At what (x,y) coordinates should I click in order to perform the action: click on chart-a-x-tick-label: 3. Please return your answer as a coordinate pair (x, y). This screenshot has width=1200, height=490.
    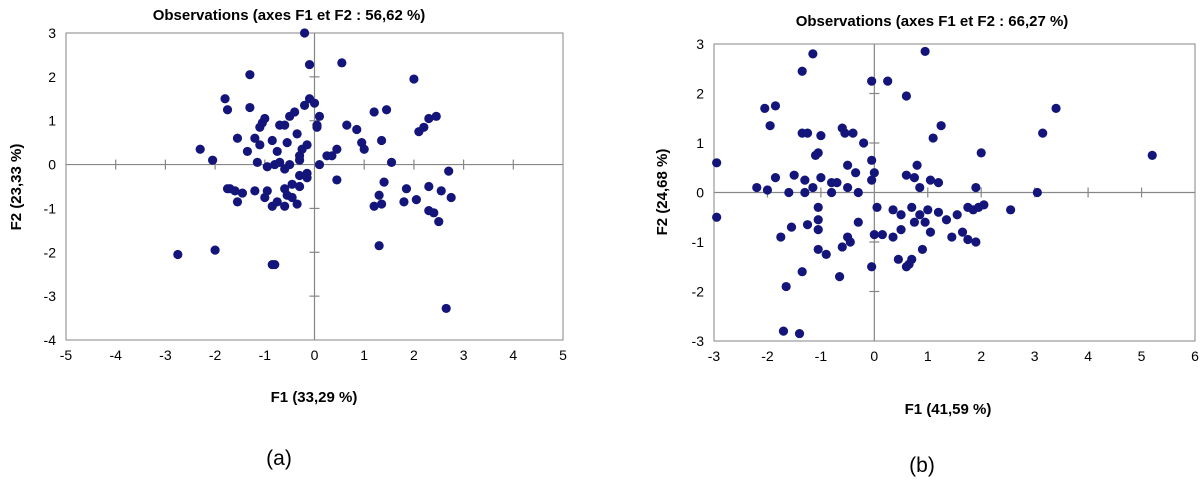
    Looking at the image, I should click on (464, 355).